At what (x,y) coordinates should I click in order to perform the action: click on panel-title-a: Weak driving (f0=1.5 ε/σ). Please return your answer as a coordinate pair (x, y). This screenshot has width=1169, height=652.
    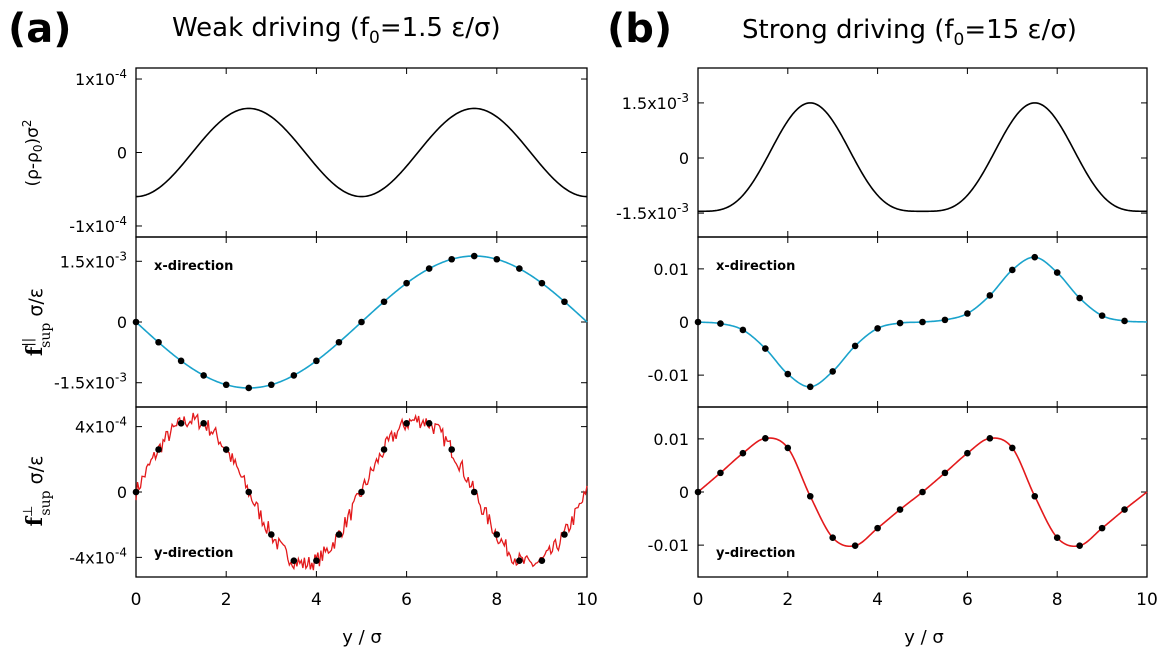
    Looking at the image, I should click on (336, 30).